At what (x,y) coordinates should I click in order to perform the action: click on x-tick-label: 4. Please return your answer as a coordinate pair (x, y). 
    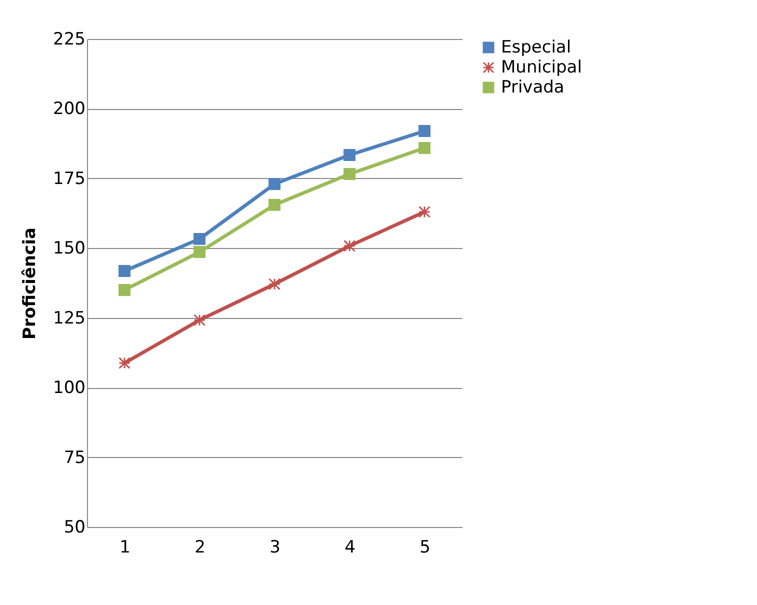
    Looking at the image, I should click on (350, 548).